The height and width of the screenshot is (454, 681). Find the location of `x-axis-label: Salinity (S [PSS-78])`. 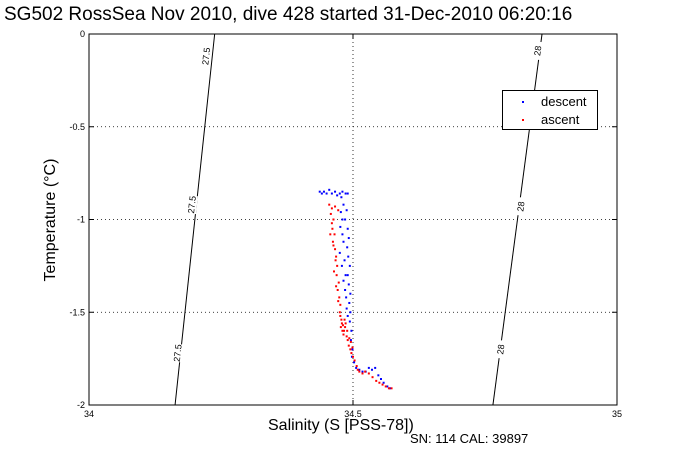

x-axis-label: Salinity (S [PSS-78]) is located at coordinates (341, 425).